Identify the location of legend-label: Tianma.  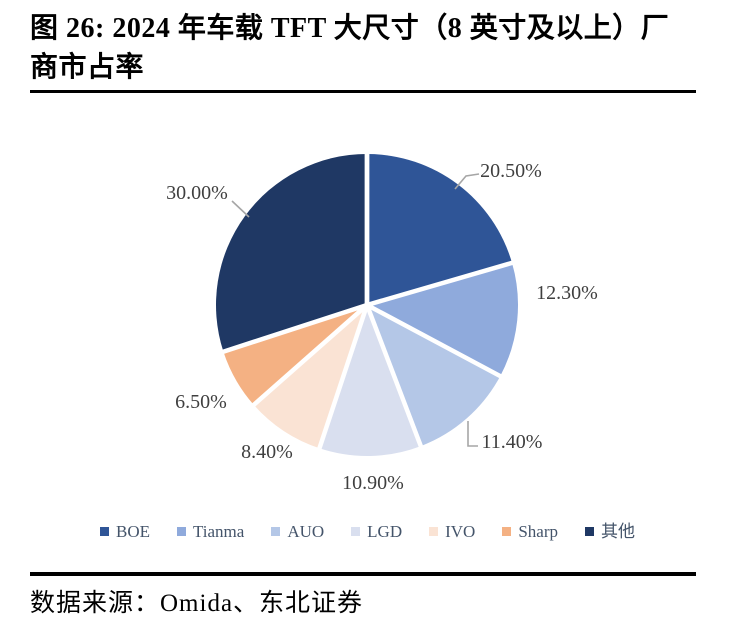
(218, 531).